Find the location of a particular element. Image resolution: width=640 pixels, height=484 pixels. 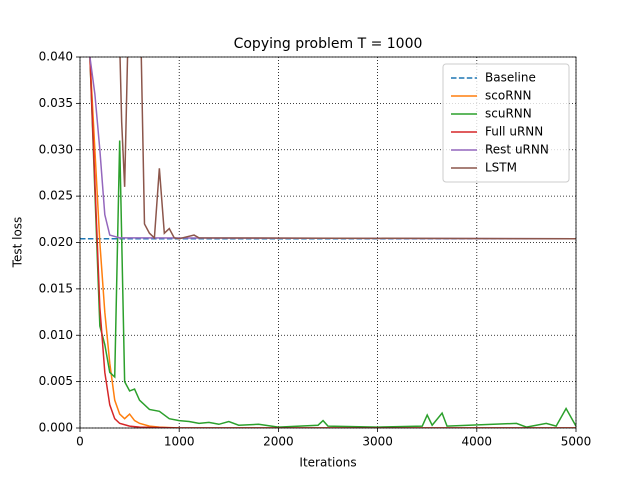

legend-label: scoRNN is located at coordinates (508, 96).